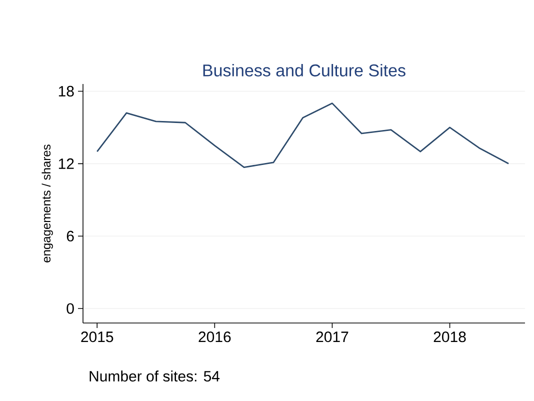  Describe the element at coordinates (450, 337) in the screenshot. I see `x-tick-label: 2018` at that location.